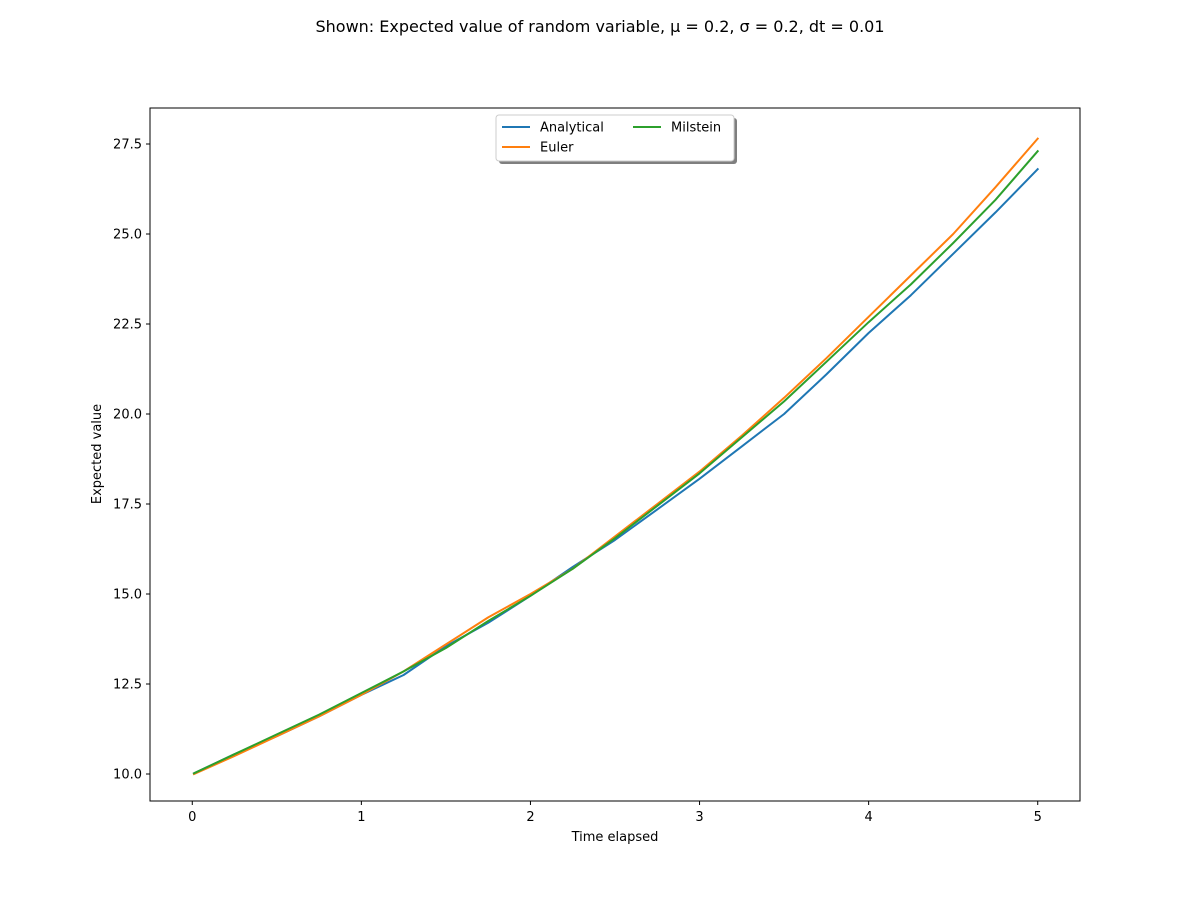  What do you see at coordinates (127, 595) in the screenshot?
I see `y-tick-label: 15.0` at bounding box center [127, 595].